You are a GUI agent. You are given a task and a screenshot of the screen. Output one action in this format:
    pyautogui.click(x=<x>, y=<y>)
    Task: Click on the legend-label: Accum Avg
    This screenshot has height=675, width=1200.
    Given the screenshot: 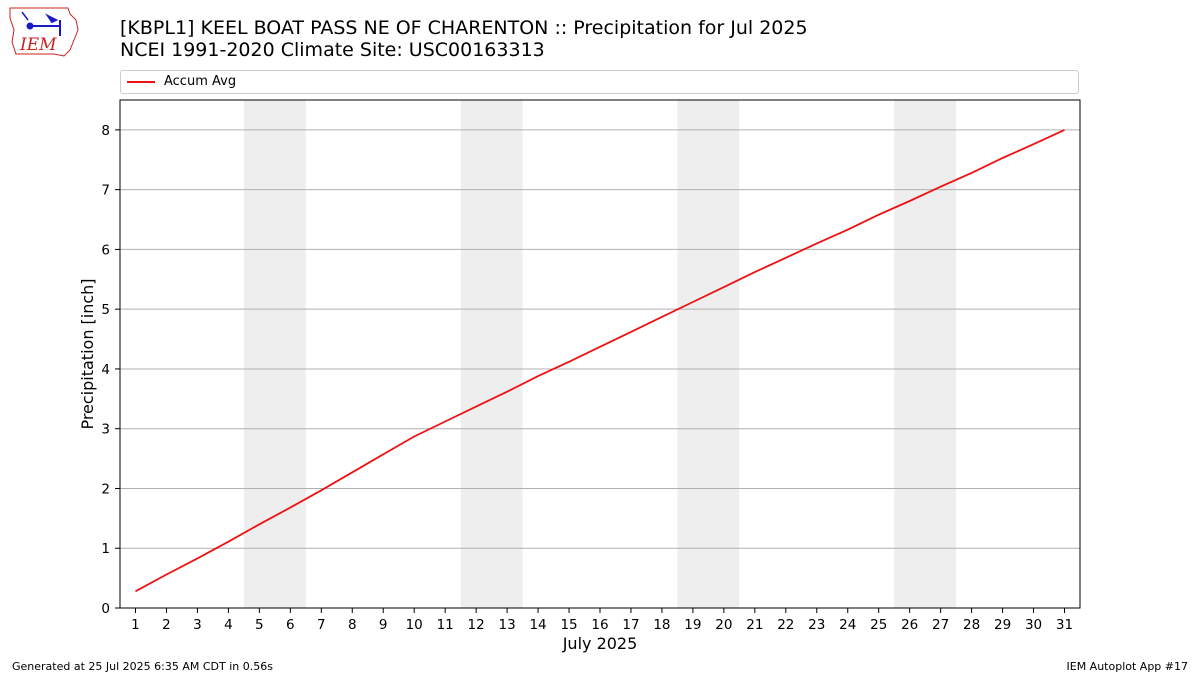 What is the action you would take?
    pyautogui.click(x=200, y=81)
    